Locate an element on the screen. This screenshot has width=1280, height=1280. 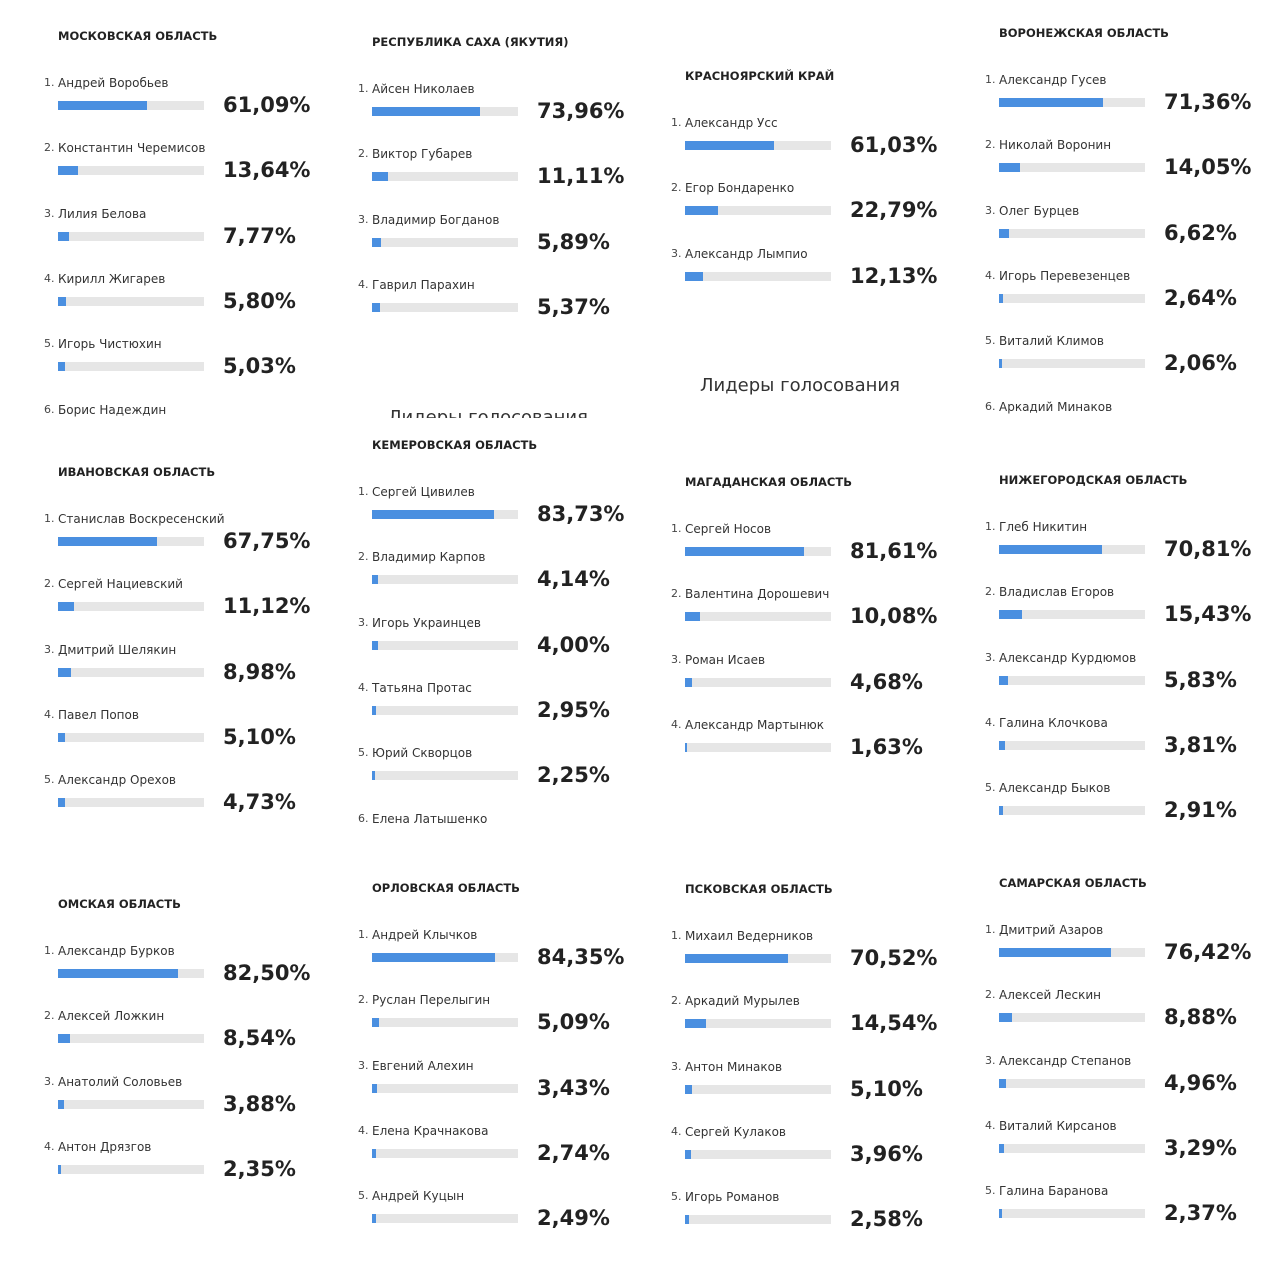
candidate-name: Руслан Перелыгин is located at coordinates (431, 1000).